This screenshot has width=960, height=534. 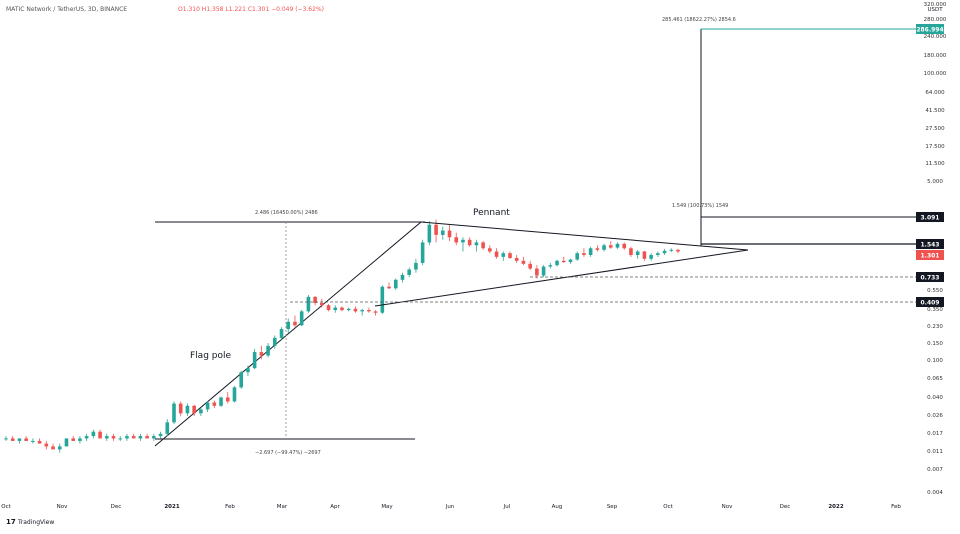 I want to click on price-tag-label: 0.733, so click(x=930, y=278).